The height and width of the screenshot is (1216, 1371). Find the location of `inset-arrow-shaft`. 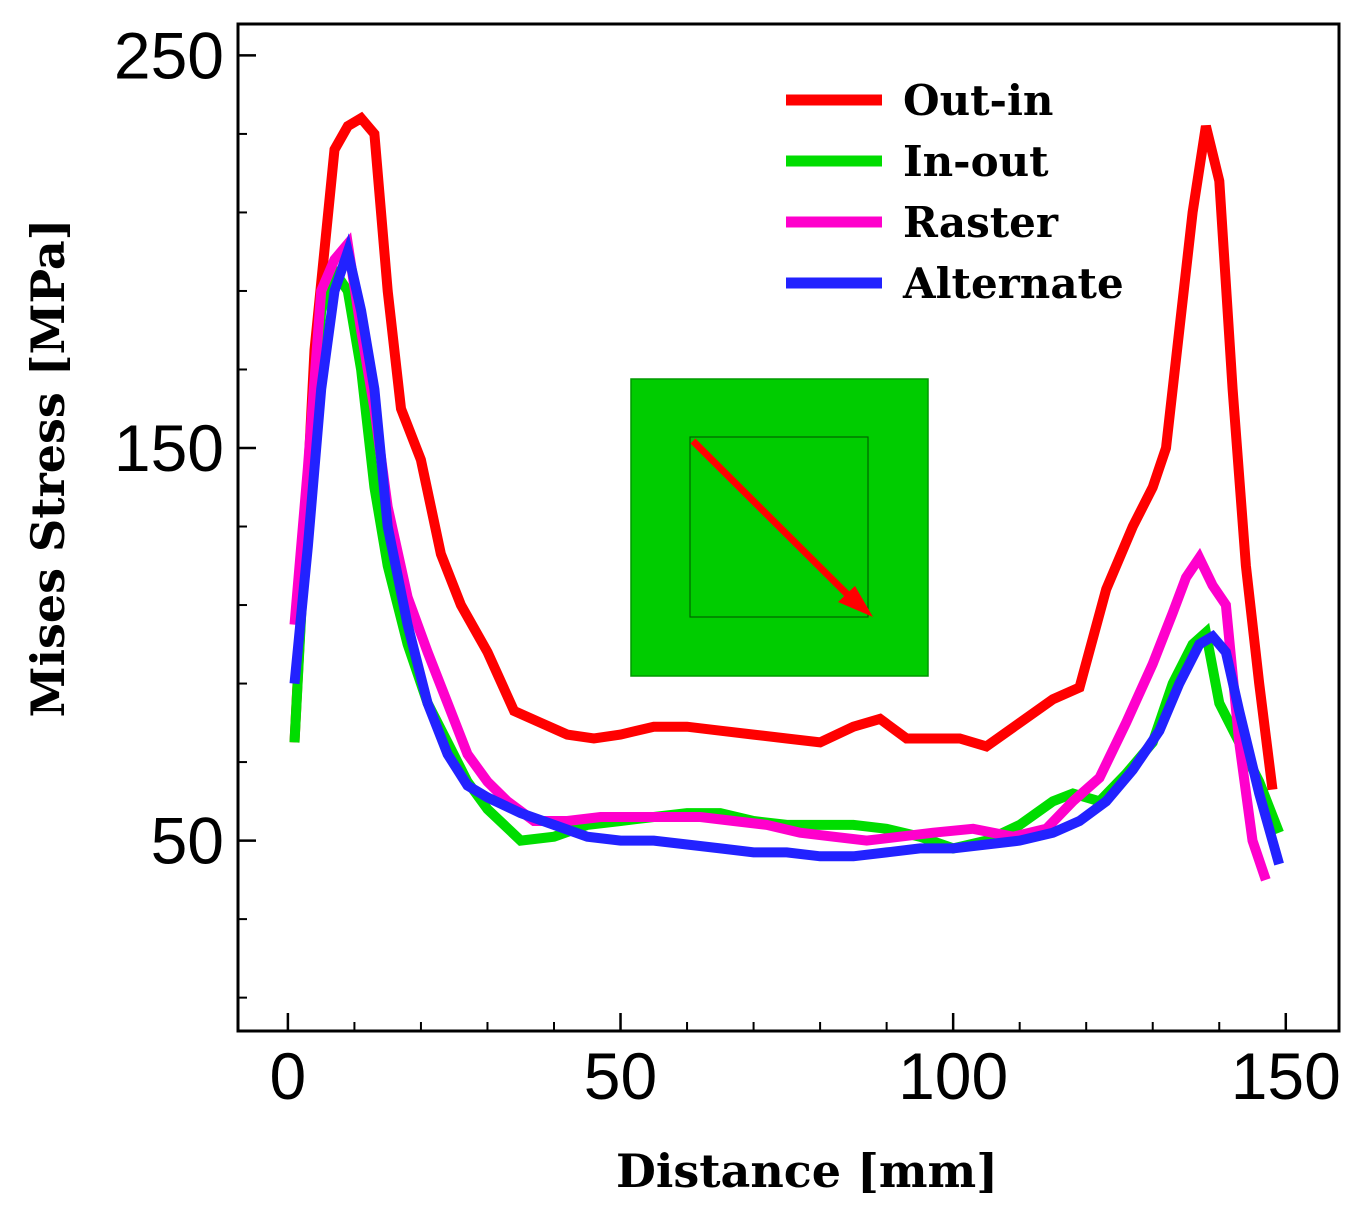

inset-arrow-shaft is located at coordinates (772, 519).